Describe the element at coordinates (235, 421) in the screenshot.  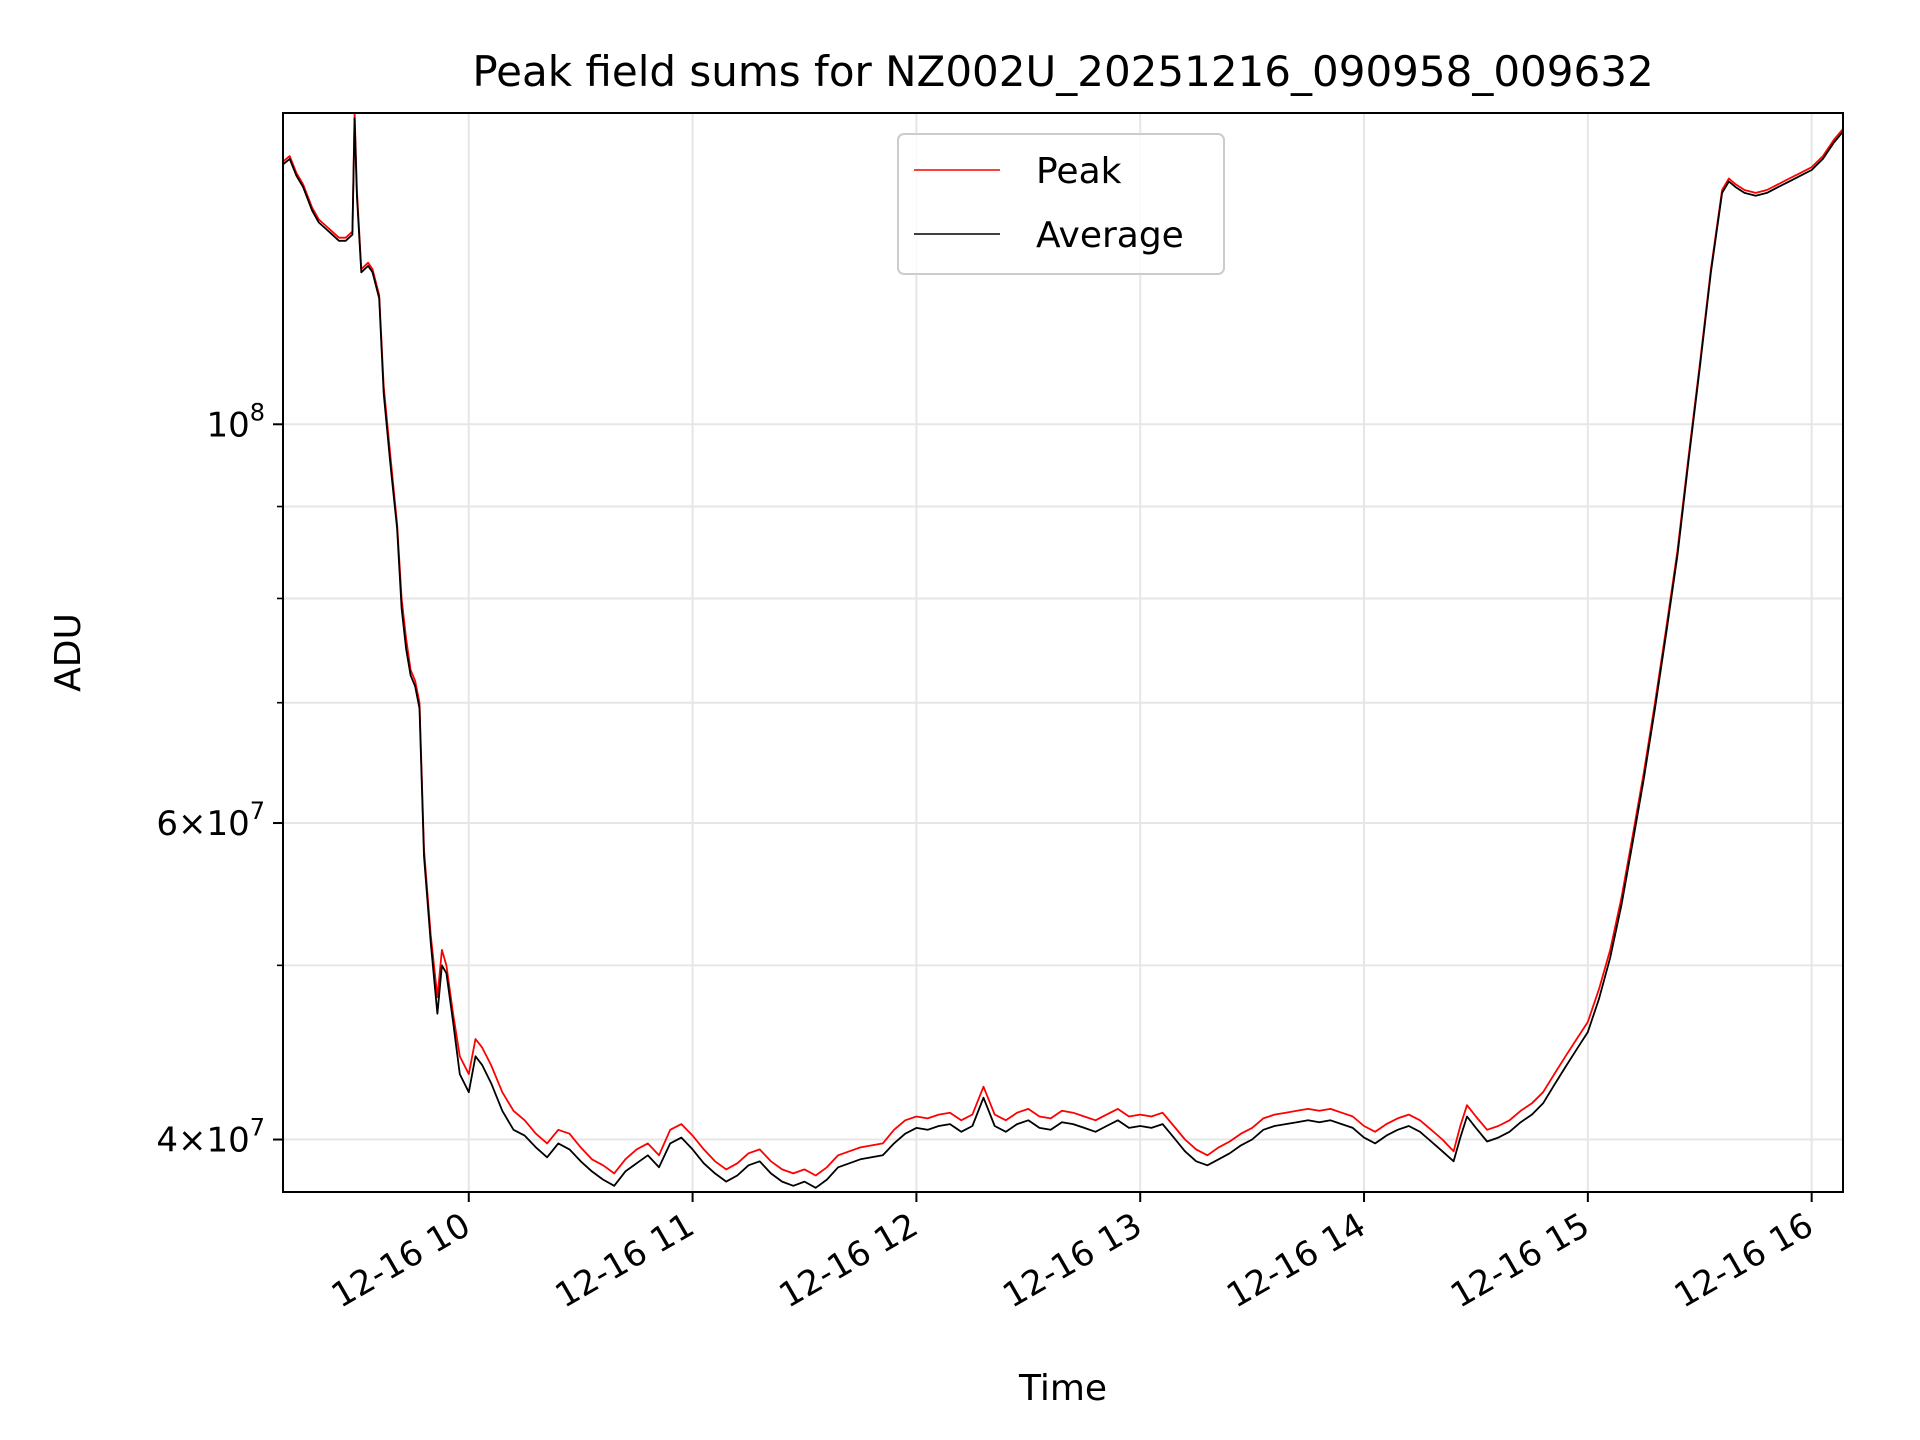
I see `y-tick-label: 108` at that location.